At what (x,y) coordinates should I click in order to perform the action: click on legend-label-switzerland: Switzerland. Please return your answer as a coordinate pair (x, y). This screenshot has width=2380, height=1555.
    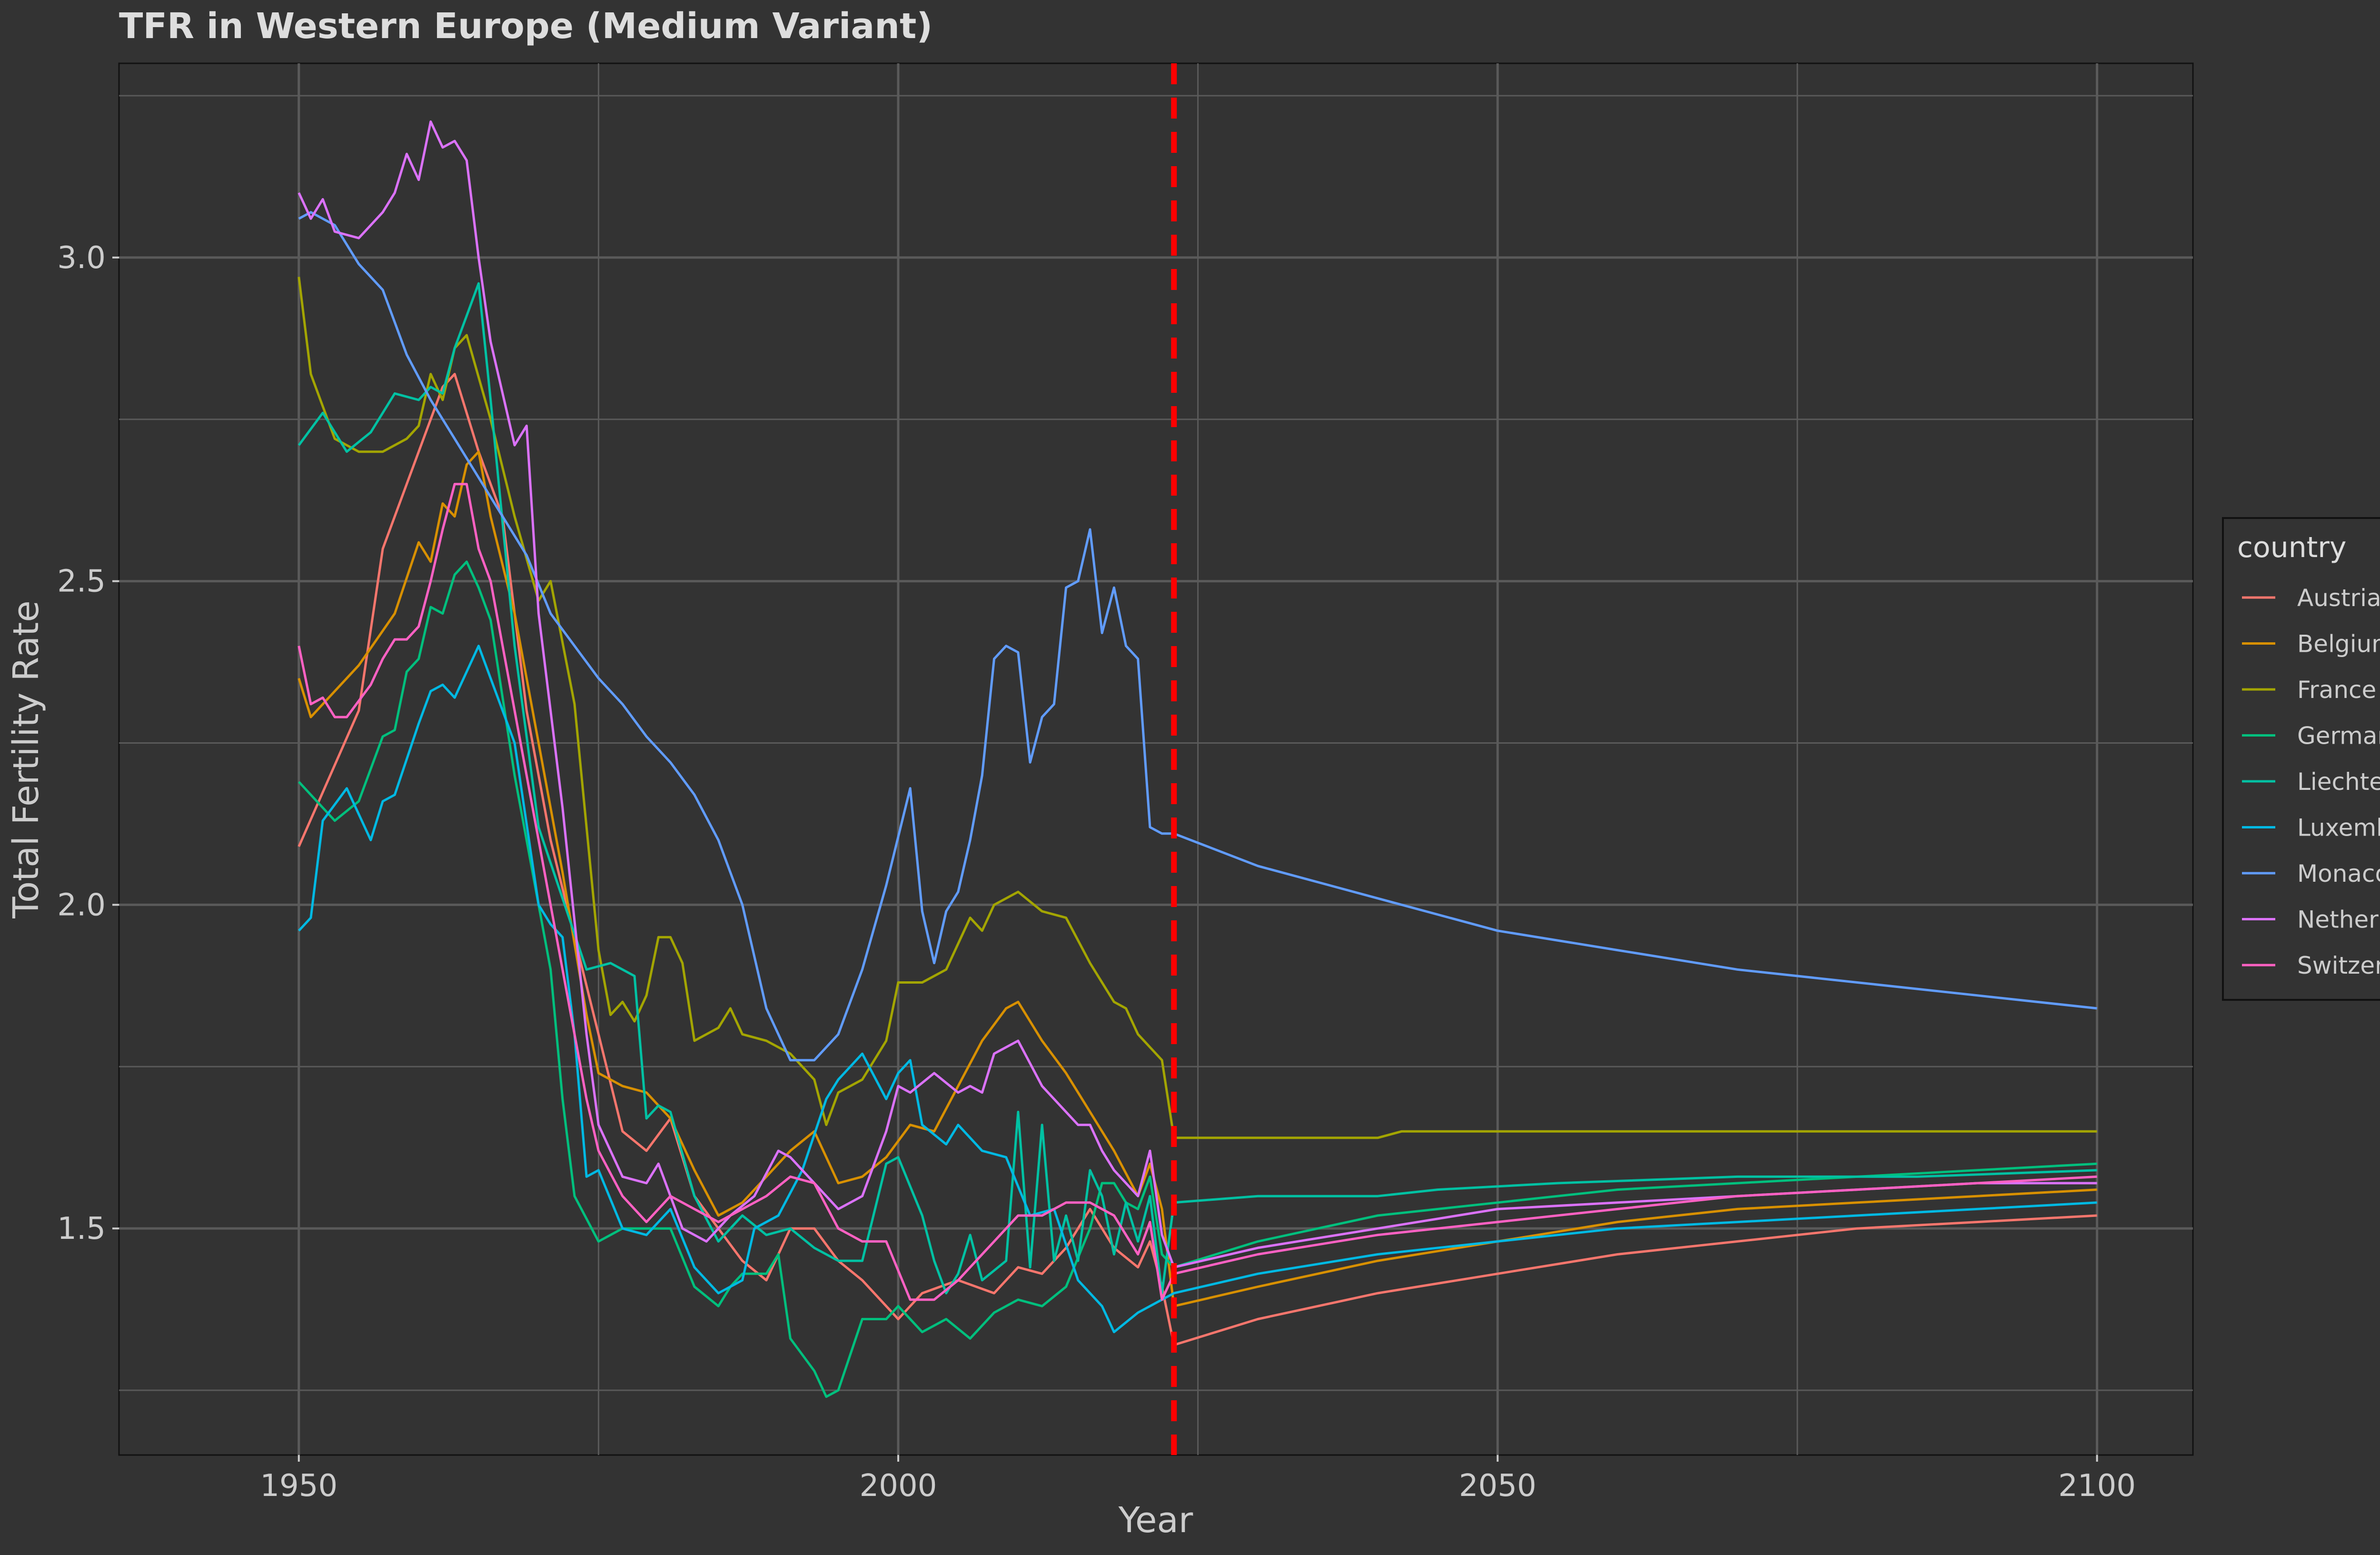
    Looking at the image, I should click on (2338, 966).